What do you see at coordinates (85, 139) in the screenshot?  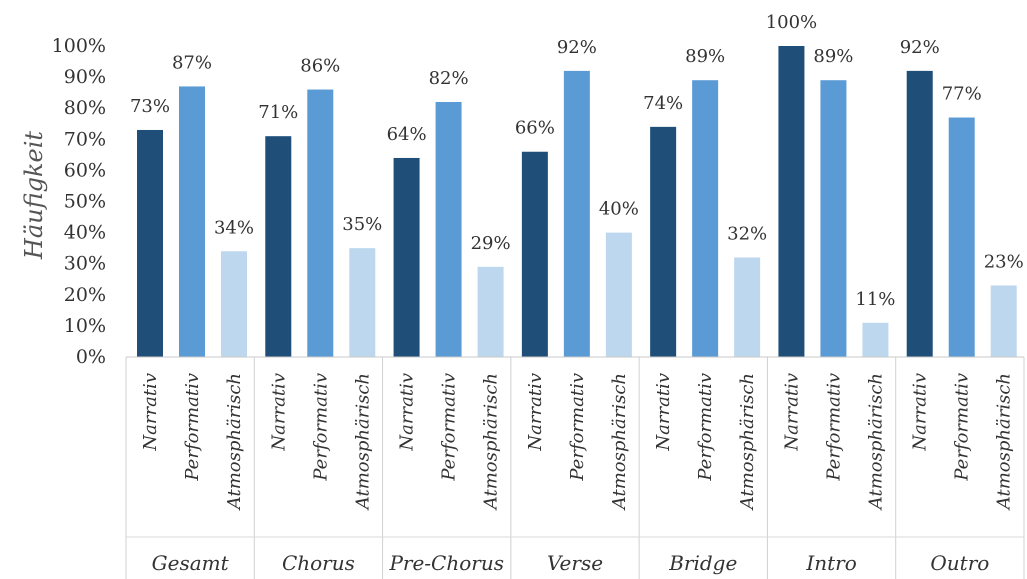 I see `y-tick-label: 70%` at bounding box center [85, 139].